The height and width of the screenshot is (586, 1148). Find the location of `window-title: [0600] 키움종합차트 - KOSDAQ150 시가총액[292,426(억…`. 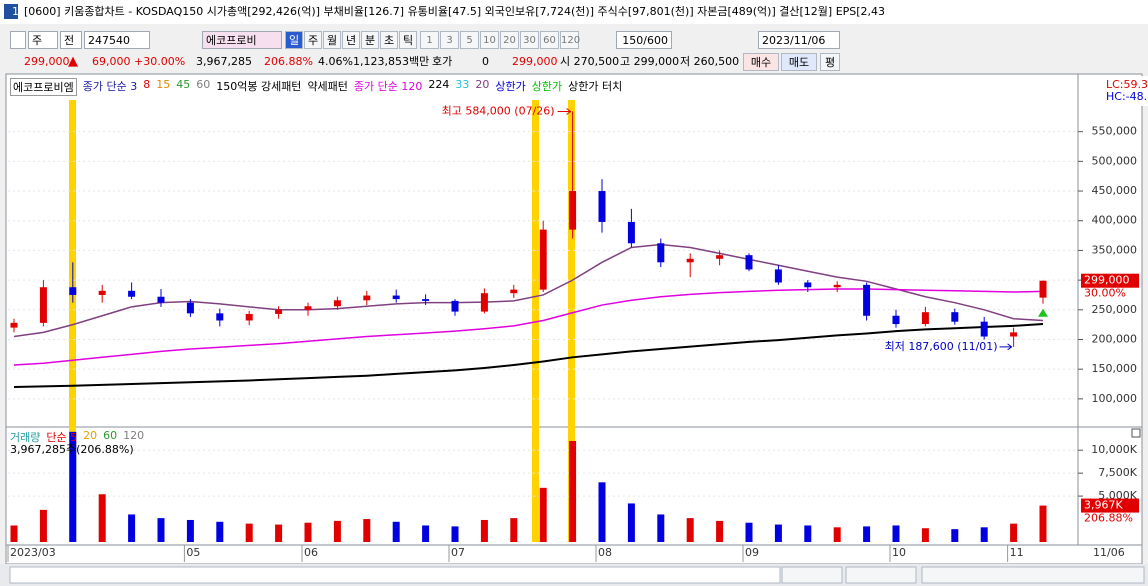

window-title: [0600] 키움종합차트 - KOSDAQ150 시가총액[292,426(억… is located at coordinates (454, 11).